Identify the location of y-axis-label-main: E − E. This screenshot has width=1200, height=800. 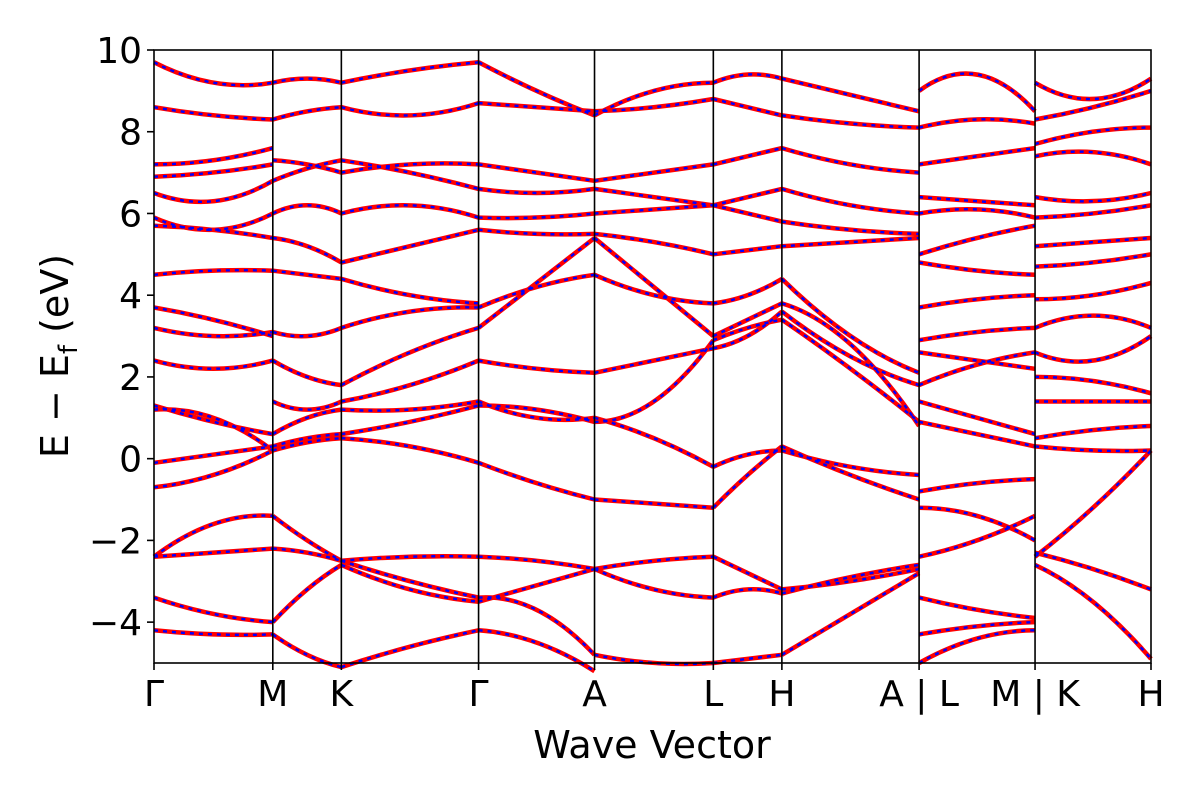
(55, 406).